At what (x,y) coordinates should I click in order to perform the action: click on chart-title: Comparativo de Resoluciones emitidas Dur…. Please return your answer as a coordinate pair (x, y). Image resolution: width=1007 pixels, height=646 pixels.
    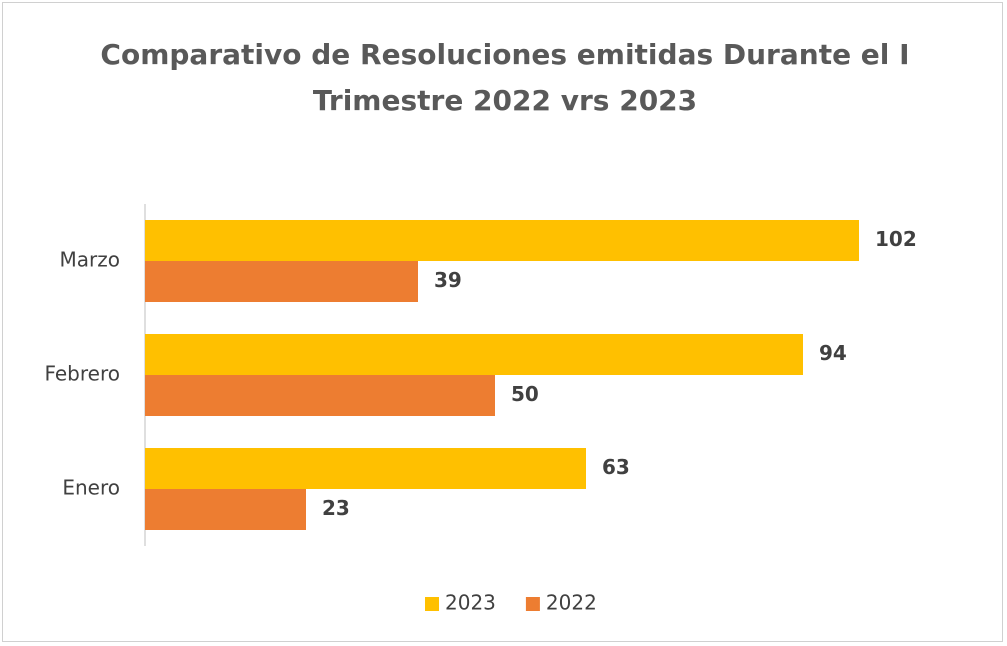
    Looking at the image, I should click on (505, 77).